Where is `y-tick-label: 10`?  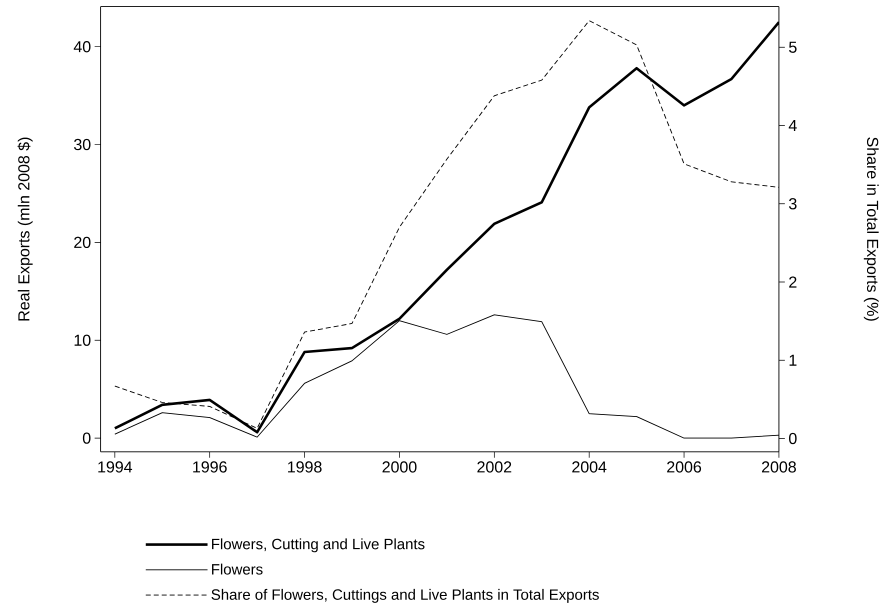
y-tick-label: 10 is located at coordinates (82, 340).